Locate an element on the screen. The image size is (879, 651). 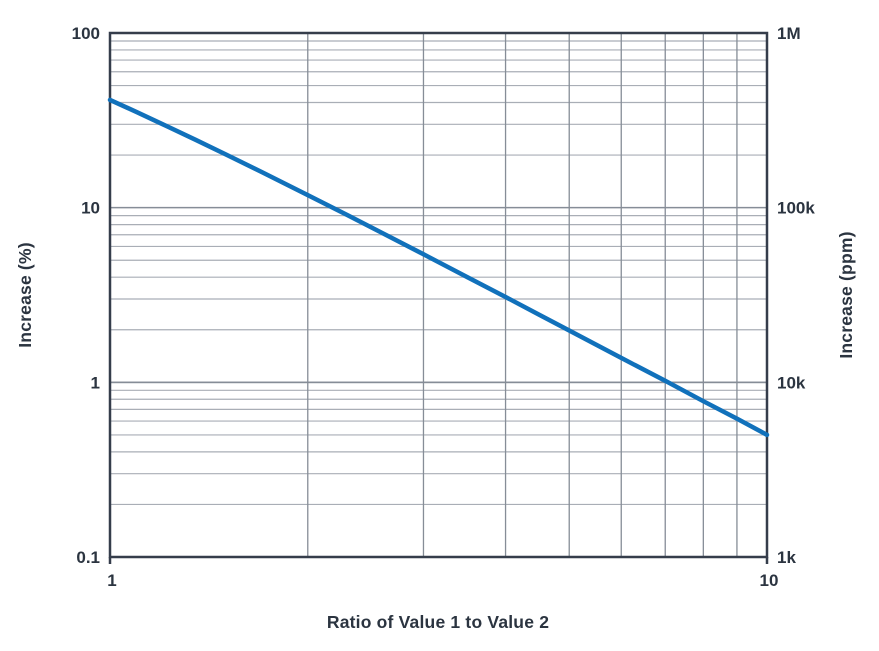
y-axis-title-left: Increase (%) is located at coordinates (25, 295).